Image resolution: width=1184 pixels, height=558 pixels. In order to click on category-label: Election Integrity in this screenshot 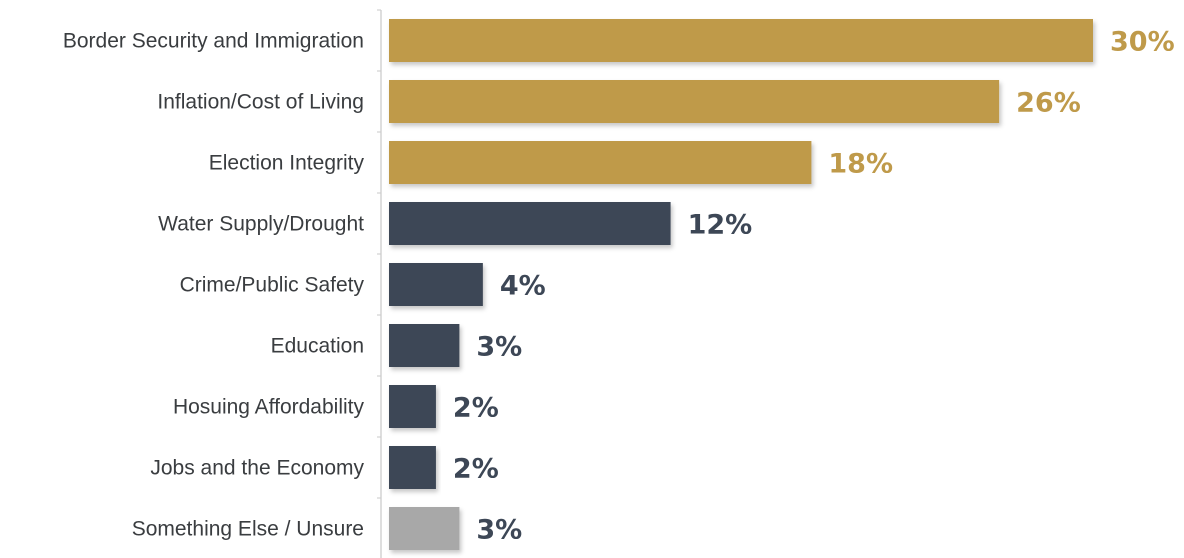, I will do `click(287, 163)`.